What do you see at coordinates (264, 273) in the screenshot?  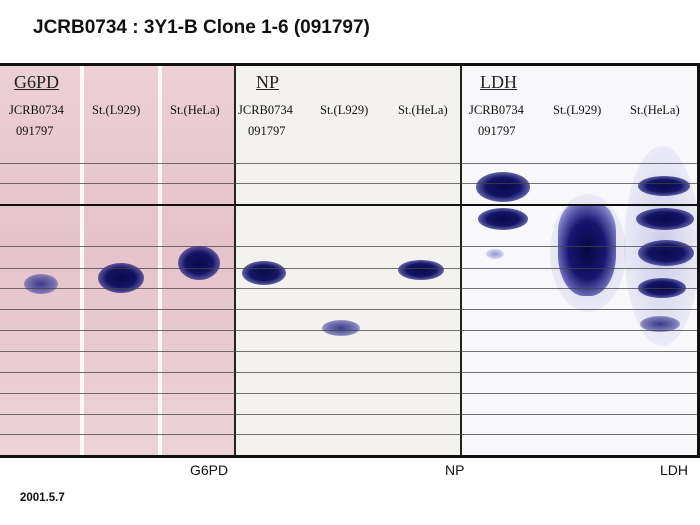 I see `np-band-sample` at bounding box center [264, 273].